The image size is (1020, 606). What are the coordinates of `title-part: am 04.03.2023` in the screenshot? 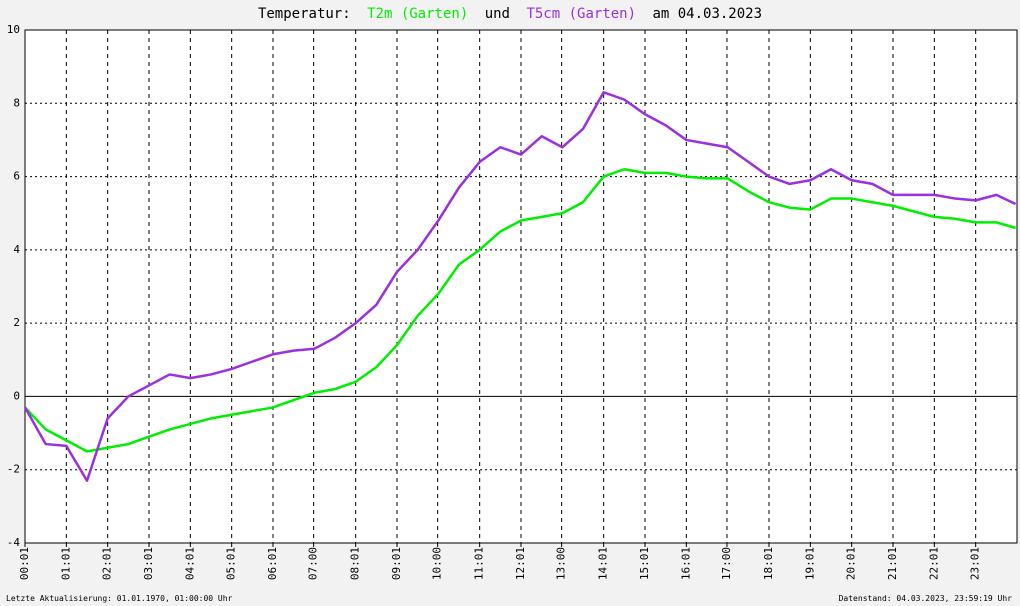 It's located at (707, 14).